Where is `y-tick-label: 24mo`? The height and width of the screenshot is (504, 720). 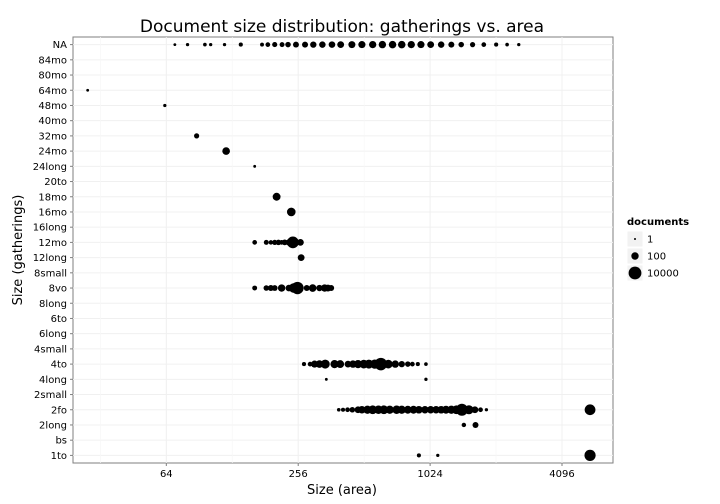 y-tick-label: 24mo is located at coordinates (52, 152).